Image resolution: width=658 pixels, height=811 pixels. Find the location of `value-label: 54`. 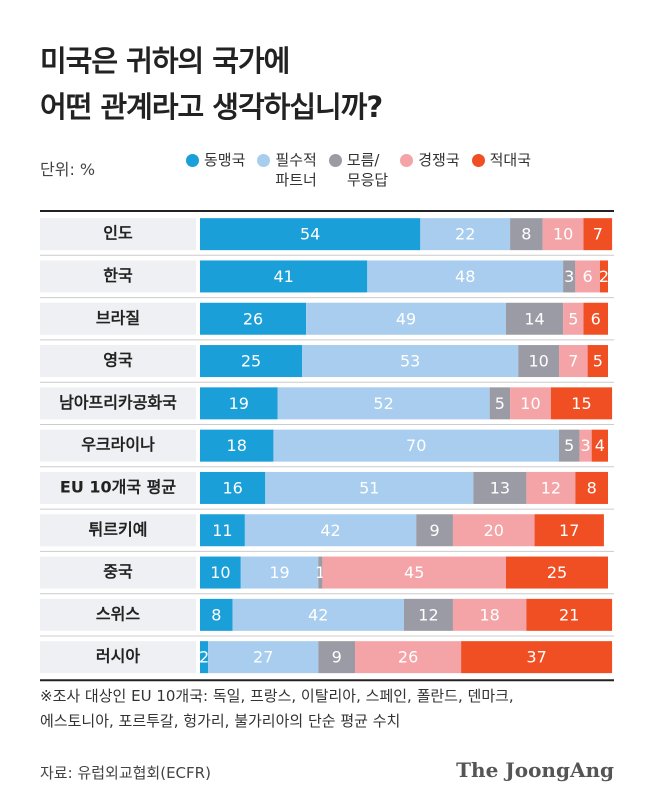

value-label: 54 is located at coordinates (310, 234).